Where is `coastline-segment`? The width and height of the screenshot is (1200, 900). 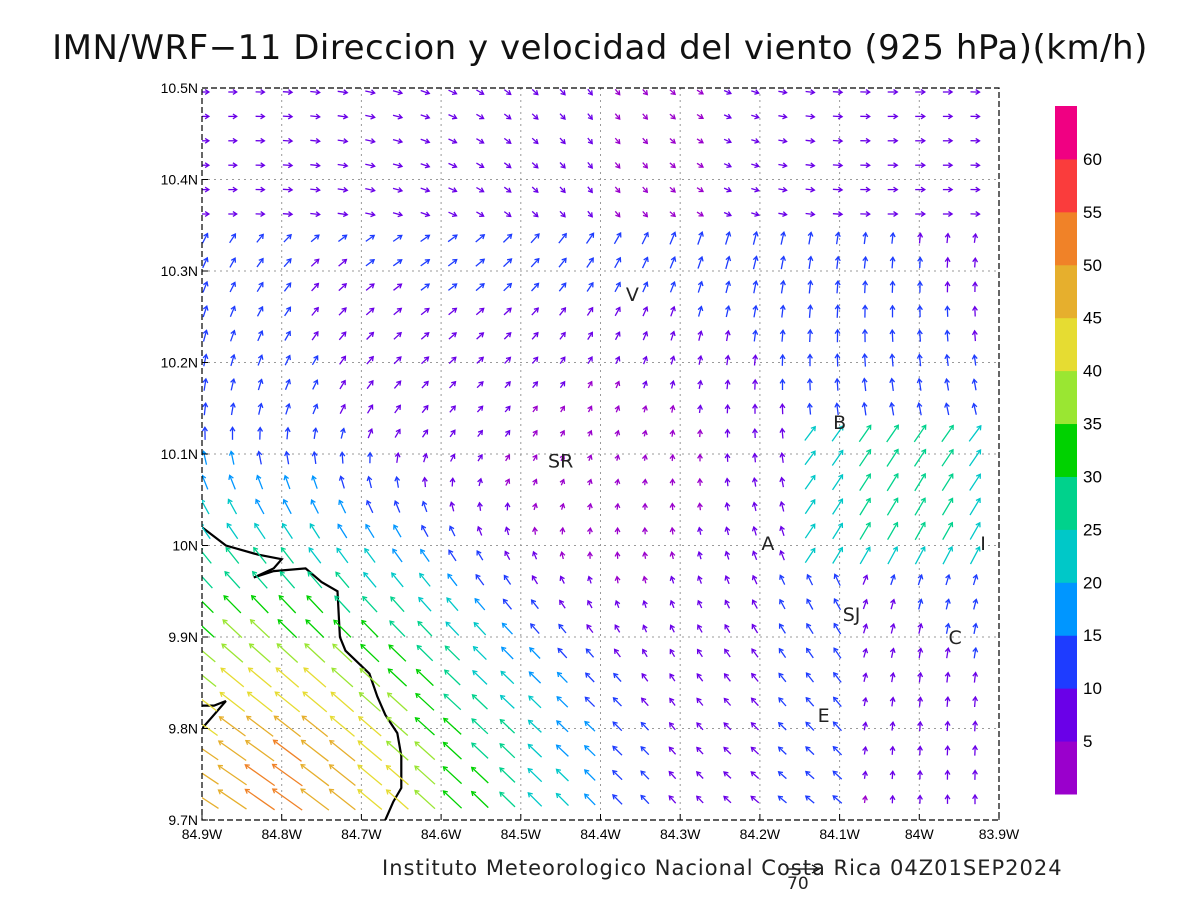 coastline-segment is located at coordinates (214, 714).